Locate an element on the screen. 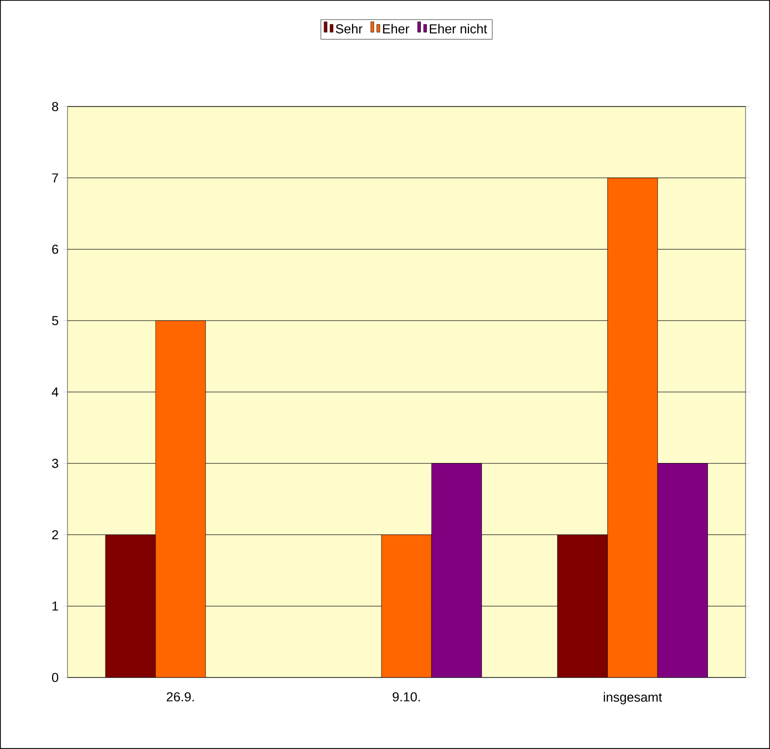  x-tick-label: 9.10. is located at coordinates (406, 697).